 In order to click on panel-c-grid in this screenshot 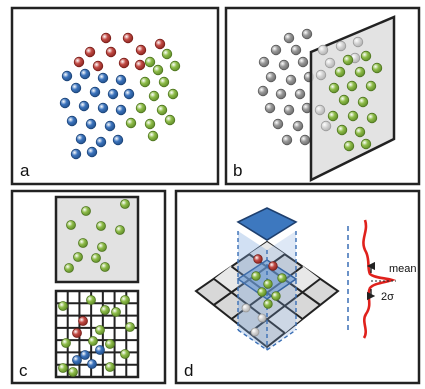, I will do `click(97, 334)`.